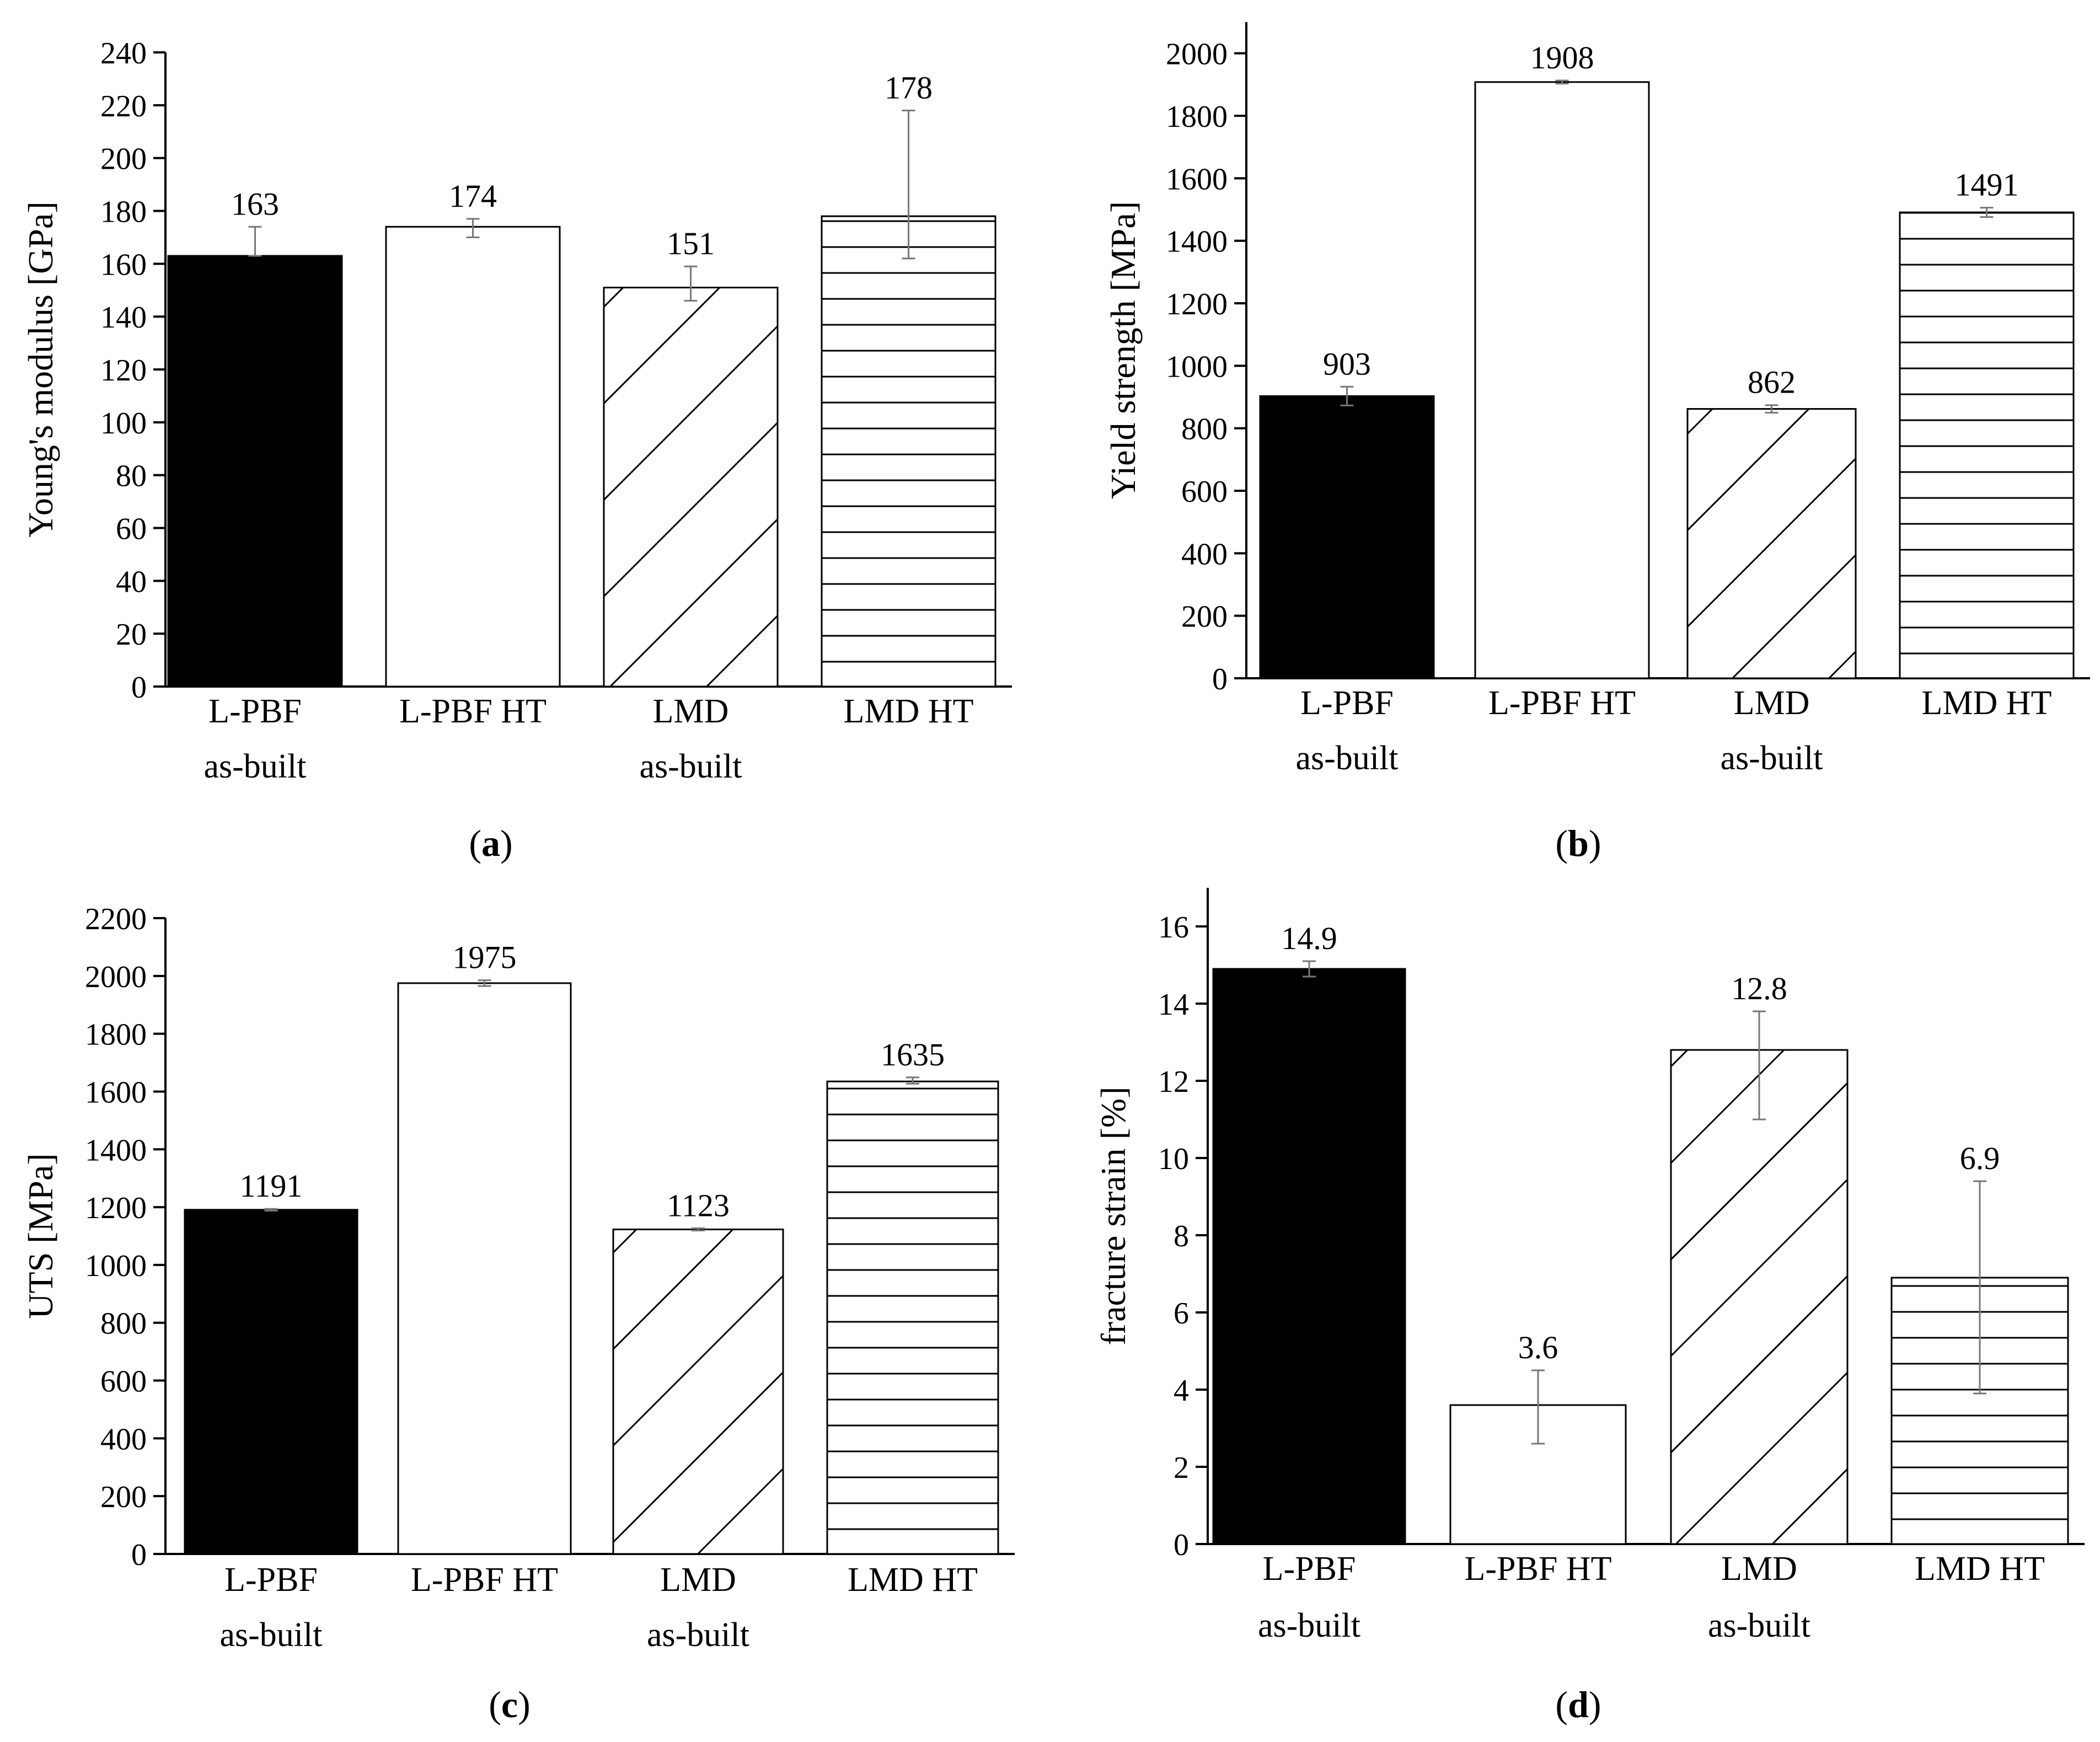 The image size is (2100, 1742). I want to click on y-tick-label: 120, so click(123, 370).